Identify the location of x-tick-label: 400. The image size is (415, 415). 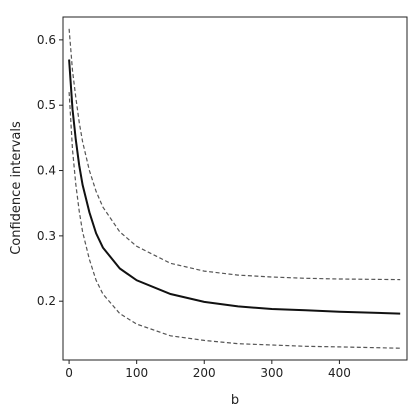
(339, 373).